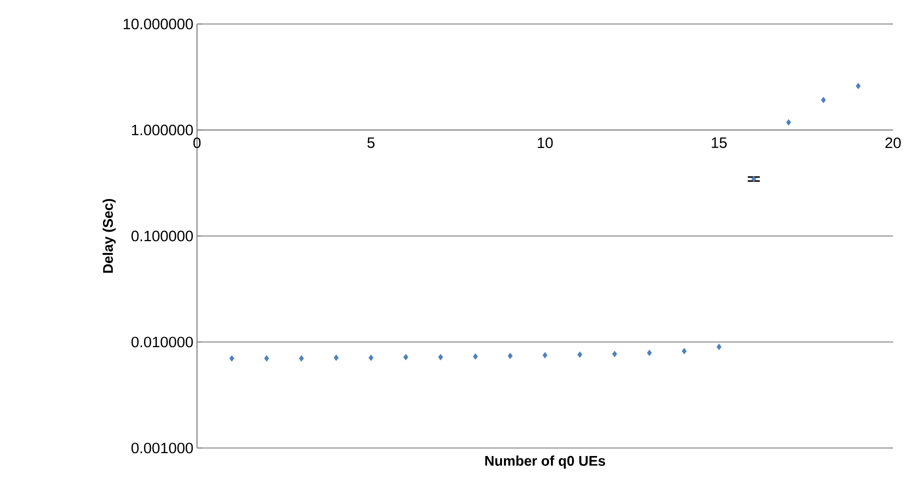 The height and width of the screenshot is (482, 913). I want to click on y-tick-label: 0.100000, so click(162, 236).